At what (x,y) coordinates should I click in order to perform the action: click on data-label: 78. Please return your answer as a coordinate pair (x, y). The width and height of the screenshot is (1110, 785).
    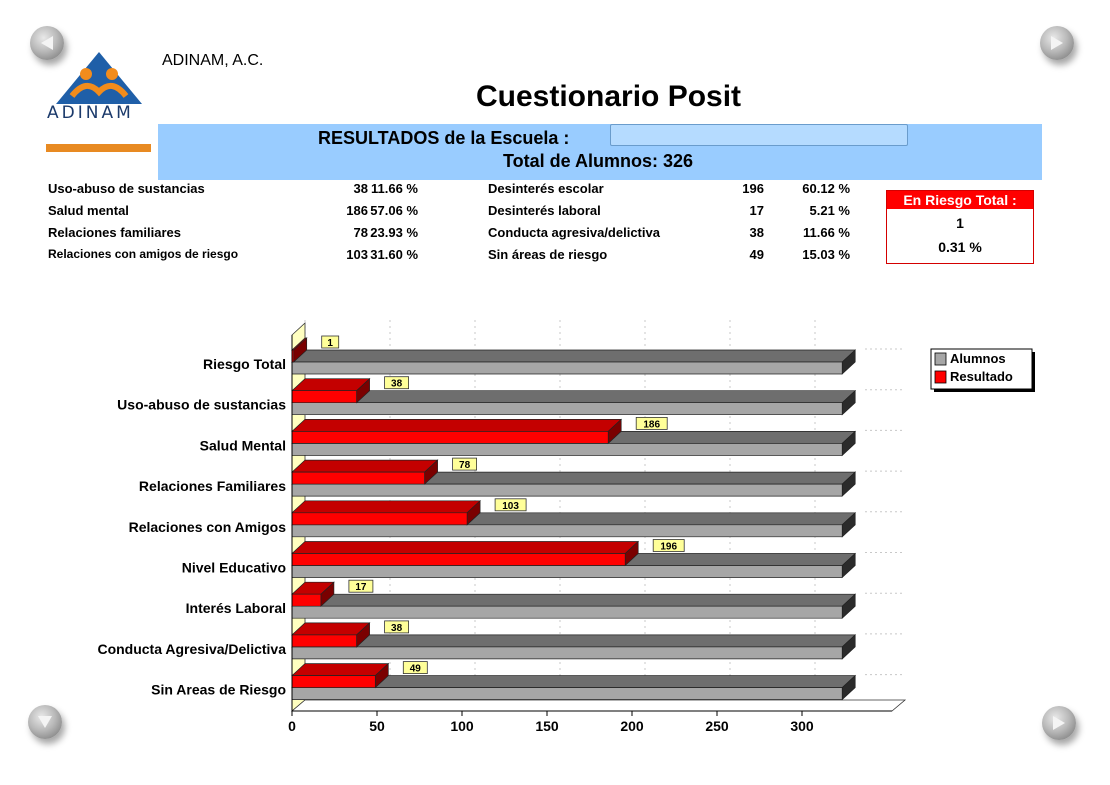
    Looking at the image, I should click on (465, 465).